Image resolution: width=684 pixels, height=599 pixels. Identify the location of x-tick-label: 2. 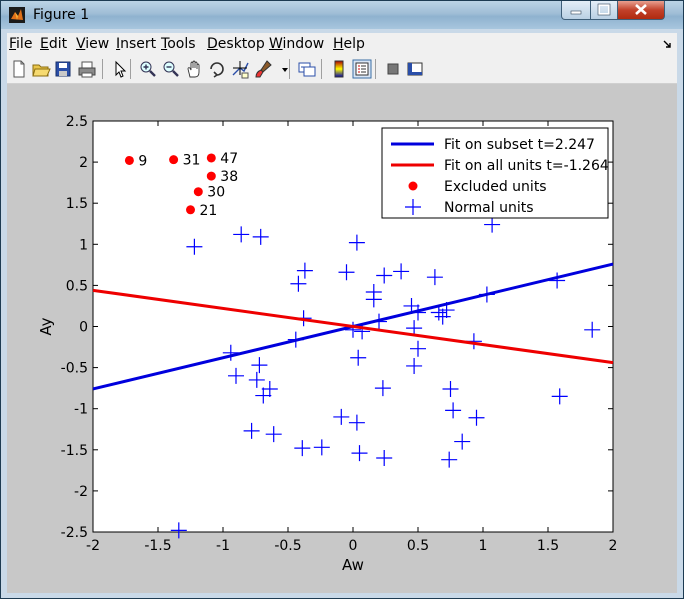
(613, 546).